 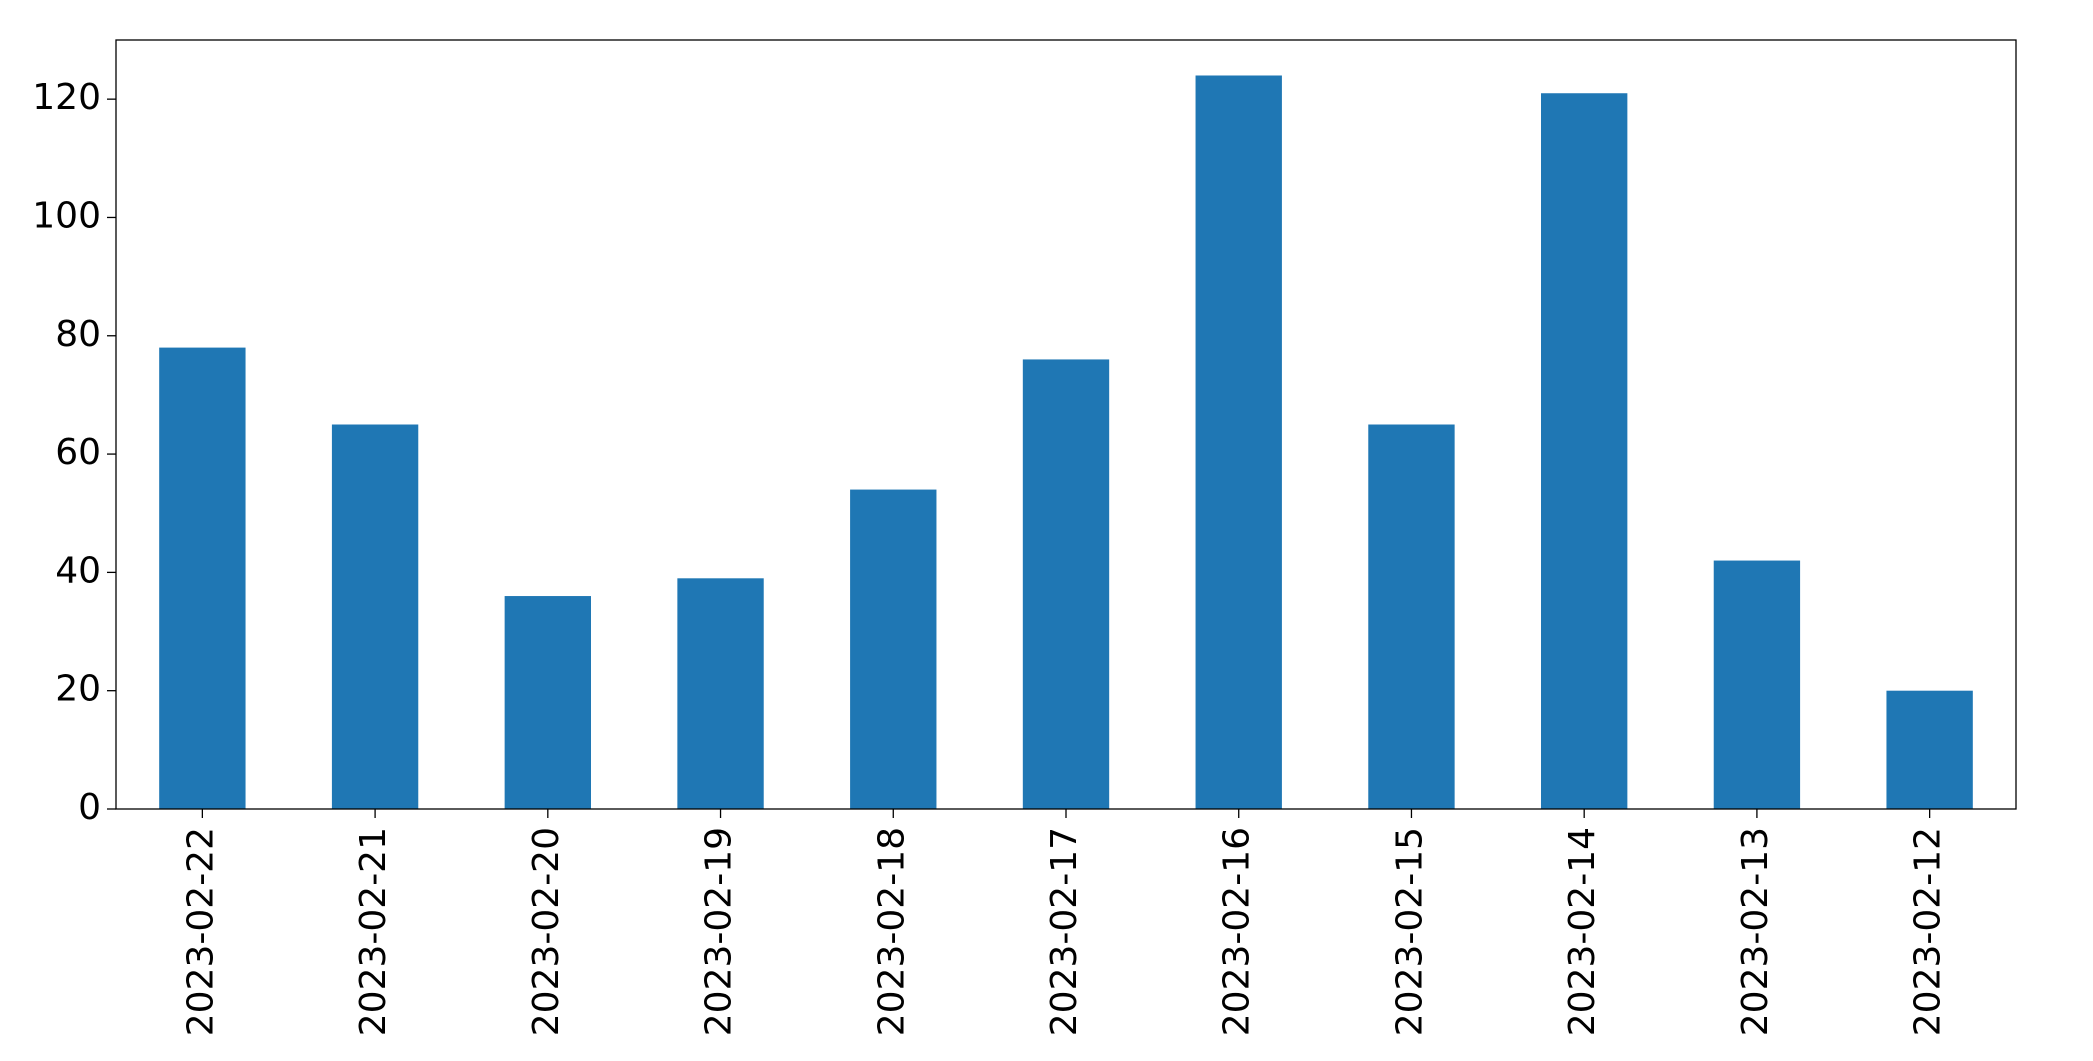 I want to click on x-tick-label: 2023-02-17, so click(x=1064, y=931).